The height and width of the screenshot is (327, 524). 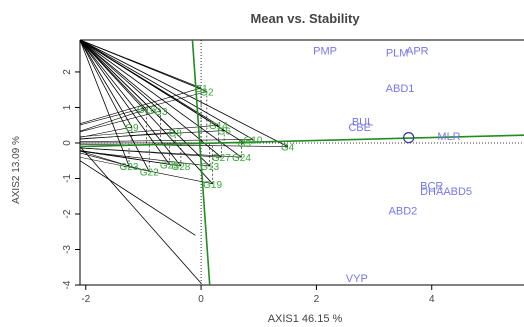 What do you see at coordinates (67, 107) in the screenshot?
I see `y-tick-label: 1` at bounding box center [67, 107].